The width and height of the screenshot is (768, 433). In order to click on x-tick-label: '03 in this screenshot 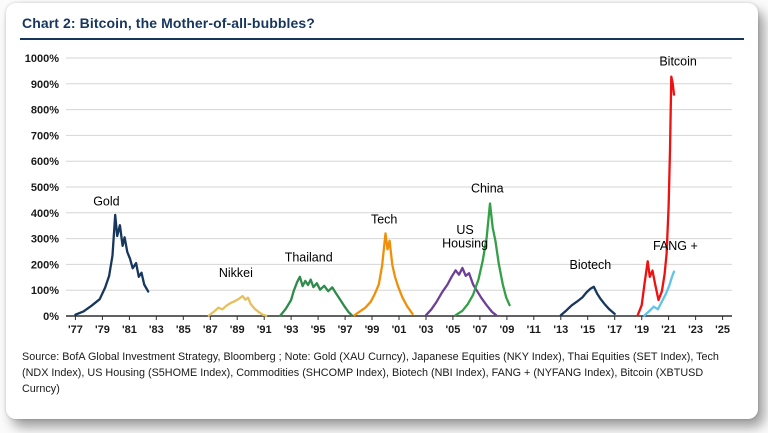, I will do `click(426, 330)`.